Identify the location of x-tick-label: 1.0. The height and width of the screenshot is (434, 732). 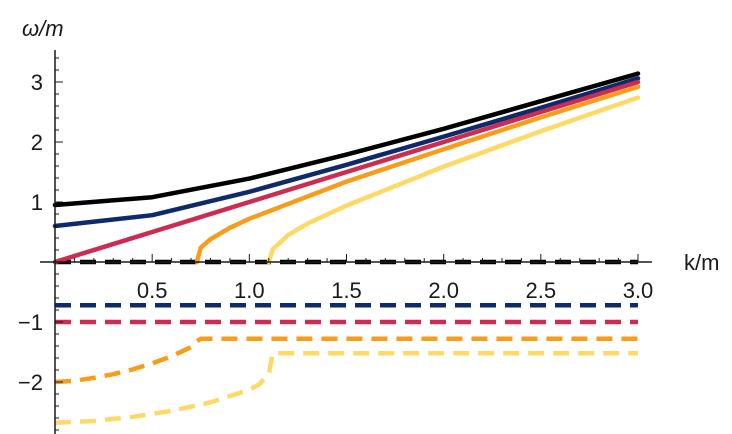
(249, 290).